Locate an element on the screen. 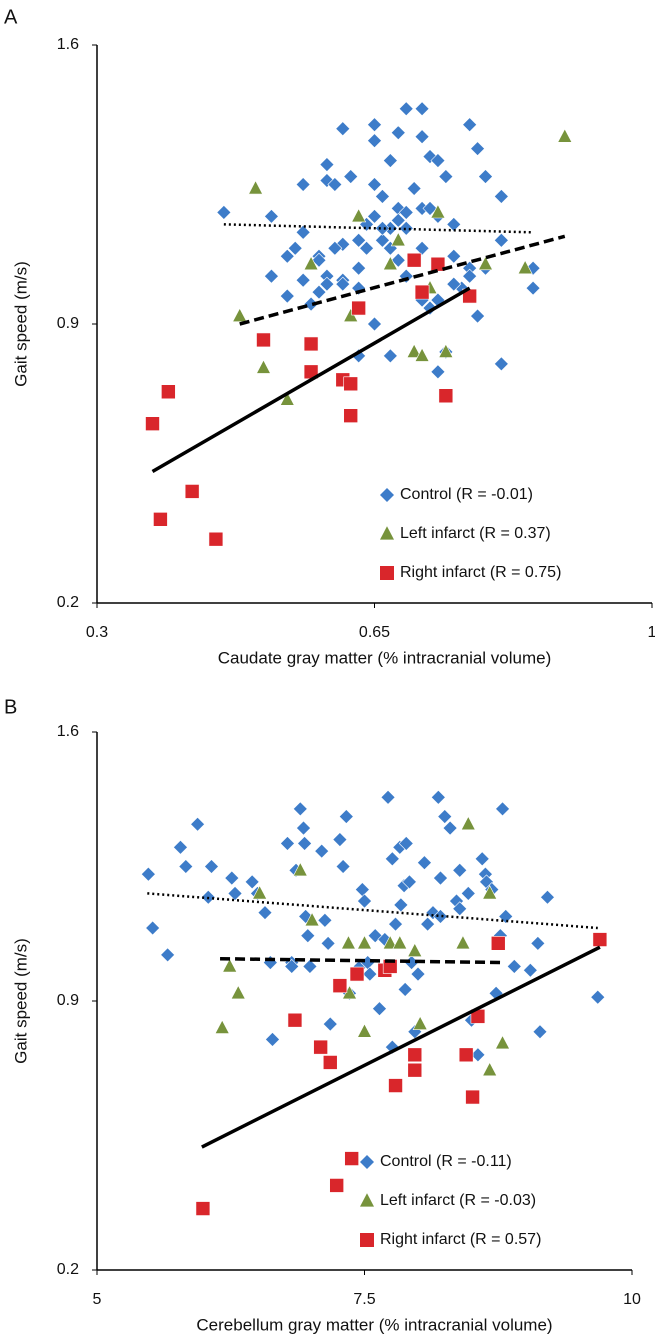  y-tick-label: 0.9 is located at coordinates (68, 1000).